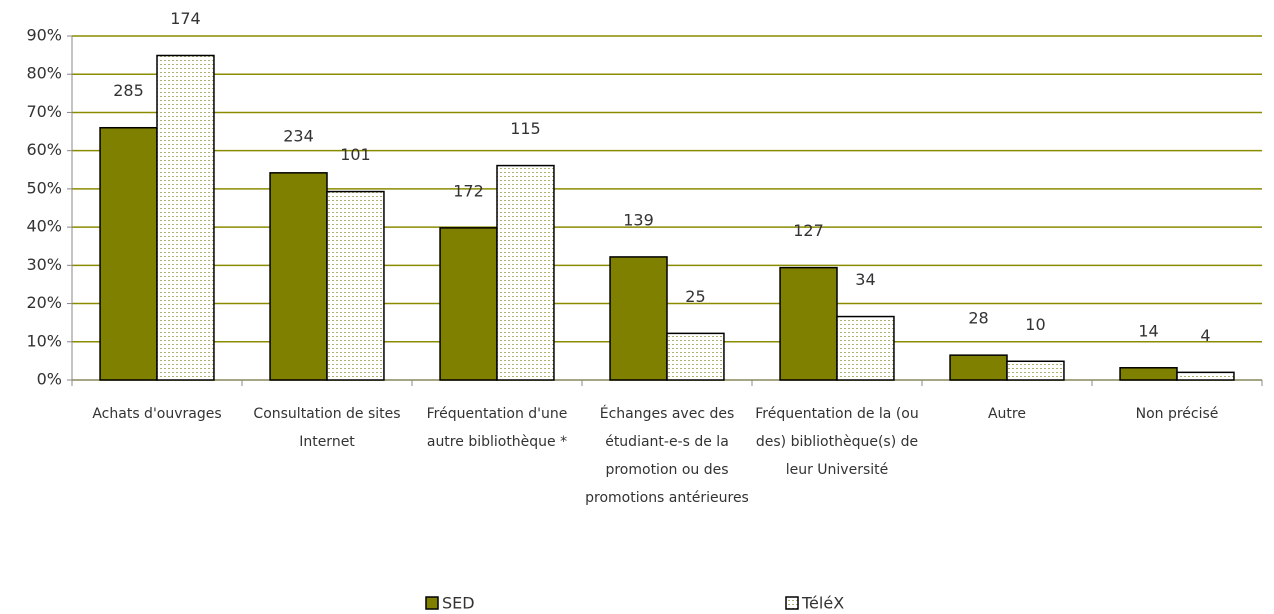 The image size is (1274, 614). Describe the element at coordinates (822, 603) in the screenshot. I see `legend-label: TéléX` at that location.